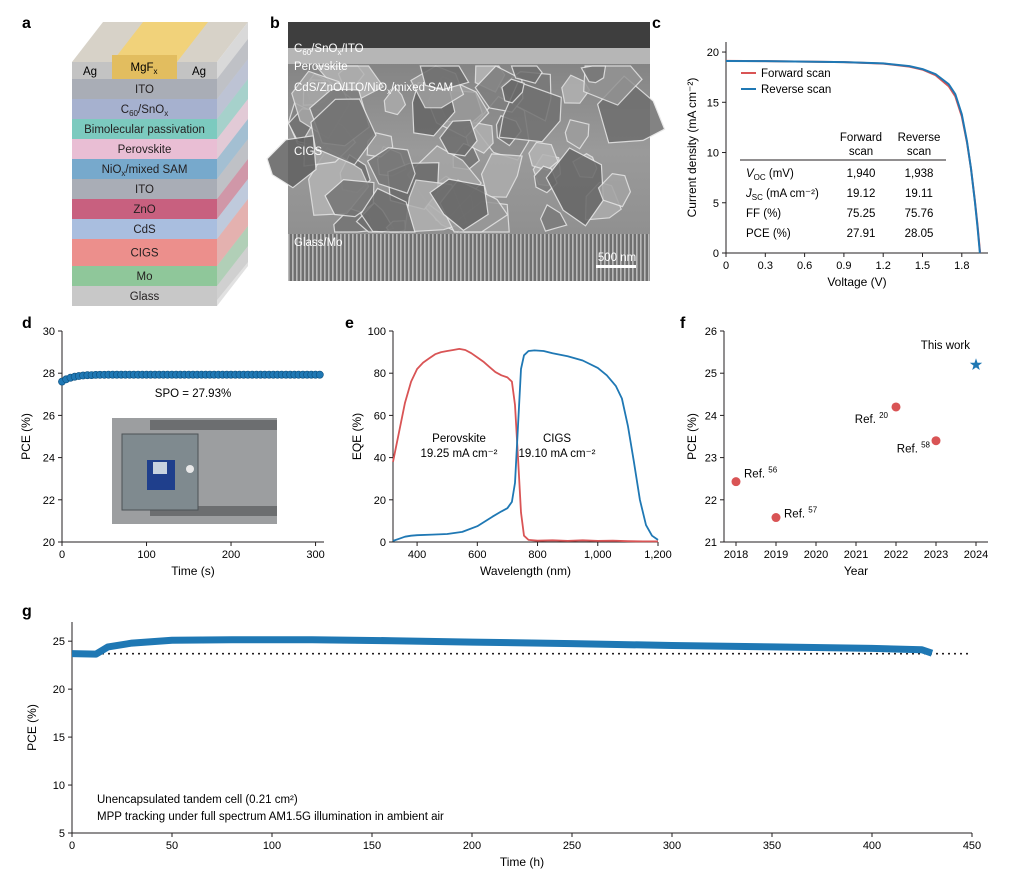 This screenshot has height=887, width=1024. What do you see at coordinates (27, 611) in the screenshot?
I see `panel-label-g: g` at bounding box center [27, 611].